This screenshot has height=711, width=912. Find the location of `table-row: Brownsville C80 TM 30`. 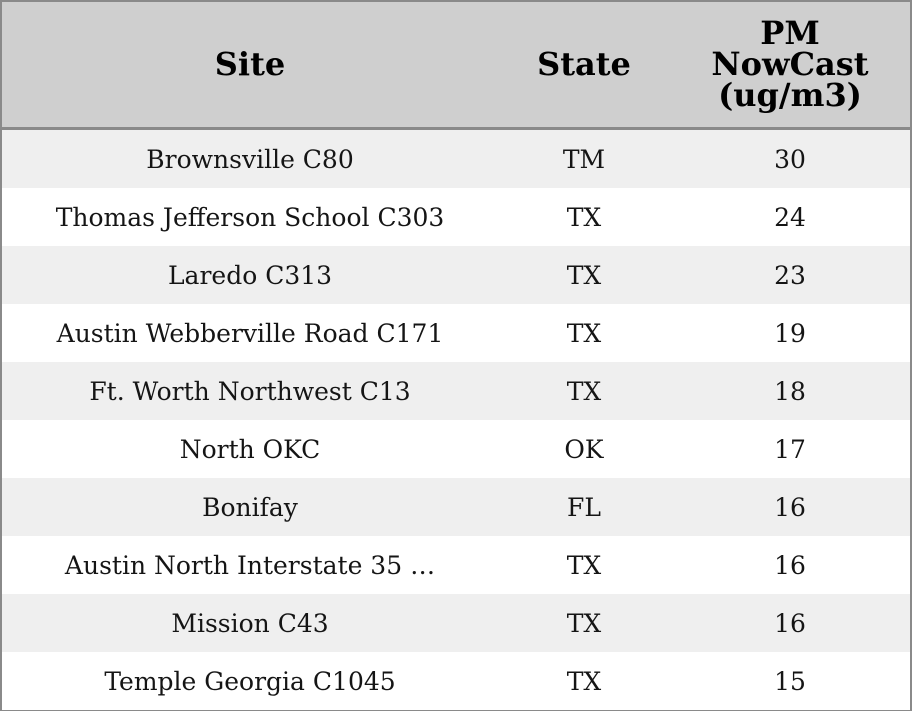

table-row: Brownsville C80 TM 30 is located at coordinates (456, 159).